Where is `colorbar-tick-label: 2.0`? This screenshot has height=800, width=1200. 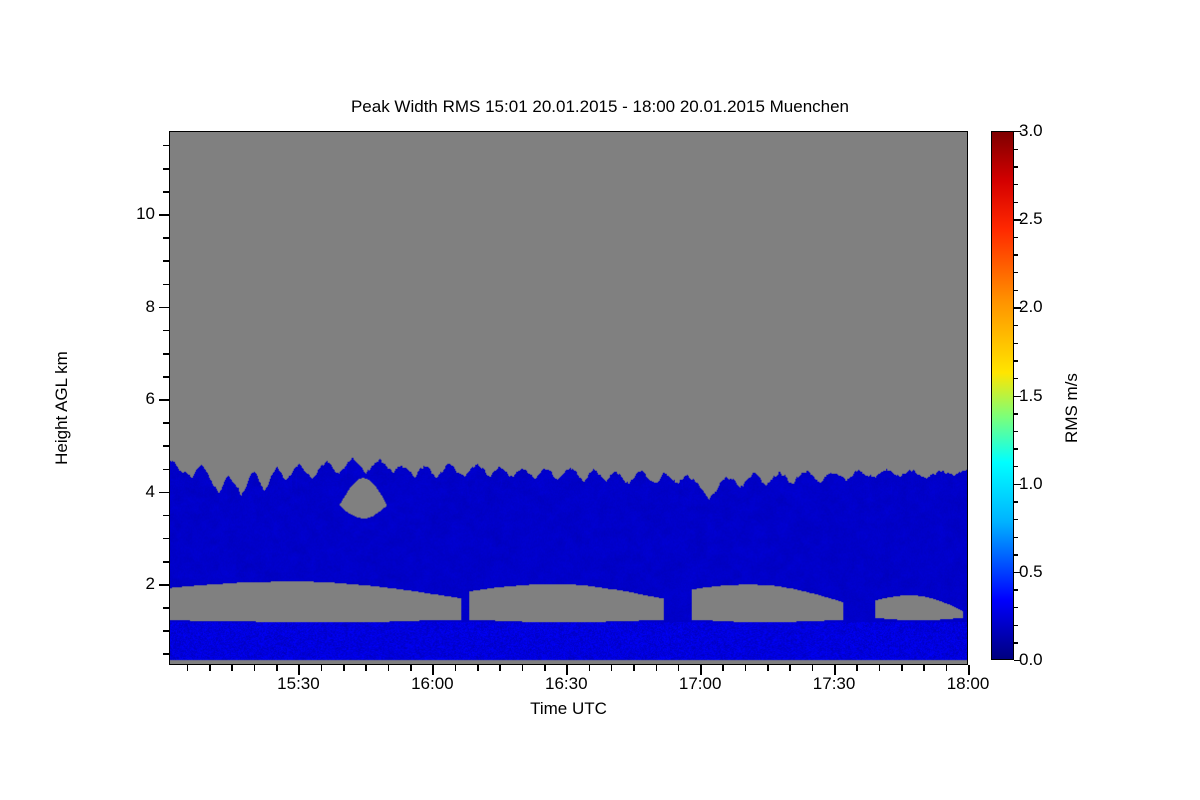
colorbar-tick-label: 2.0 is located at coordinates (1031, 307).